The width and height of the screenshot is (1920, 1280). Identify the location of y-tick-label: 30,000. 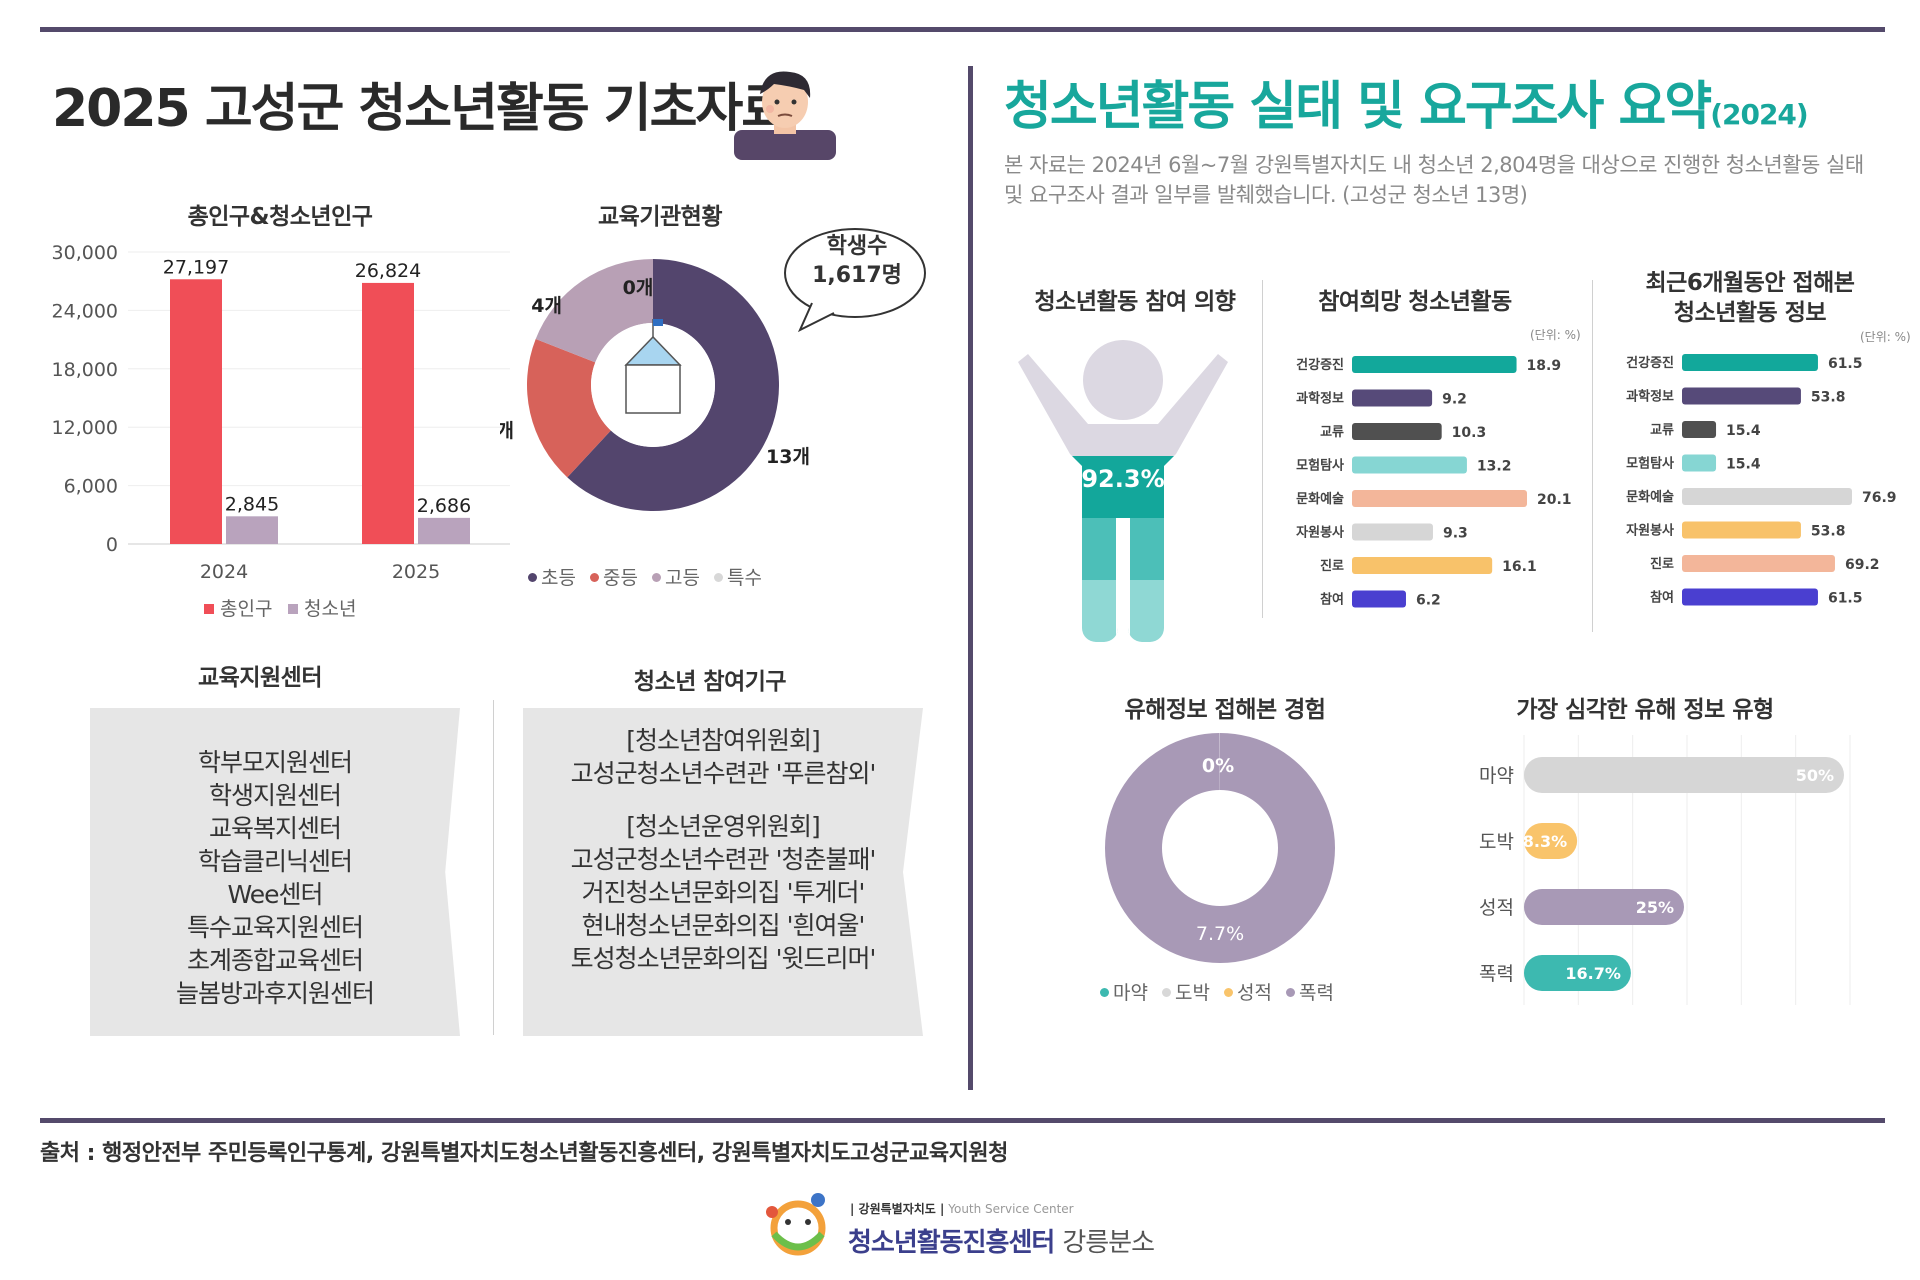
(85, 253).